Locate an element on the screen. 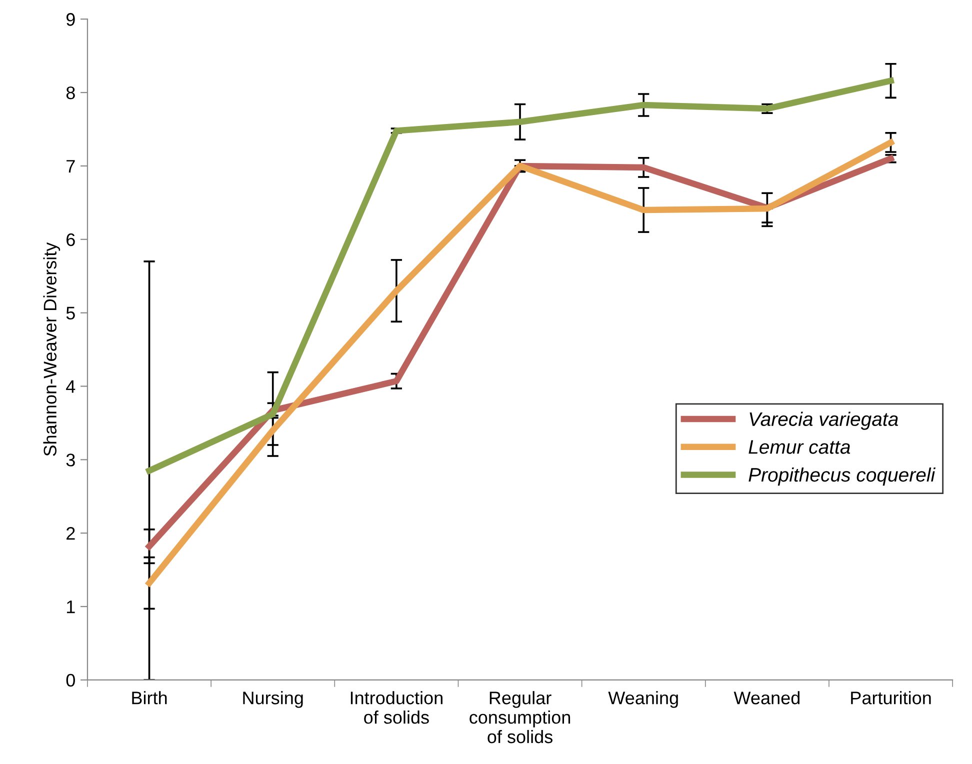  x-tick-label: Regular consumption of solids is located at coordinates (520, 717).